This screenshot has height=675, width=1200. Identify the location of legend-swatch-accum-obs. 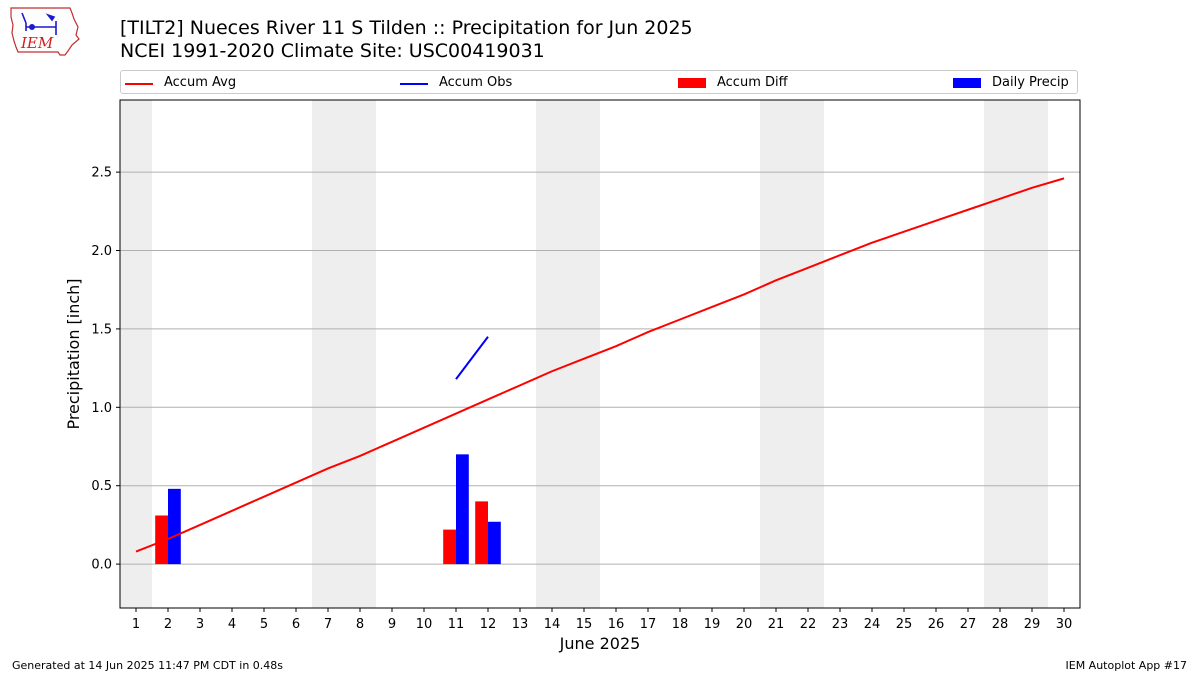
(414, 84).